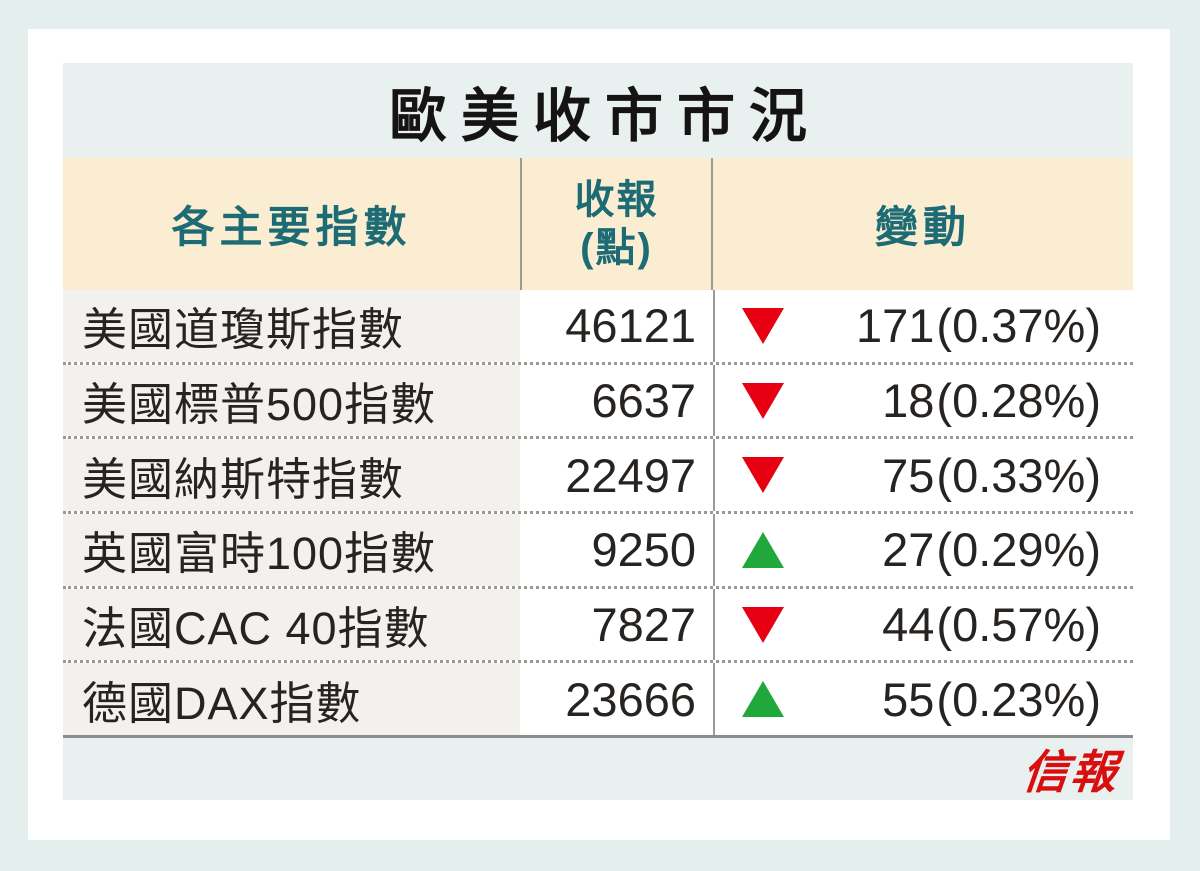  I want to click on table-row: 美國道瓊斯指數 46121 171 (0.37%), so click(598, 326).